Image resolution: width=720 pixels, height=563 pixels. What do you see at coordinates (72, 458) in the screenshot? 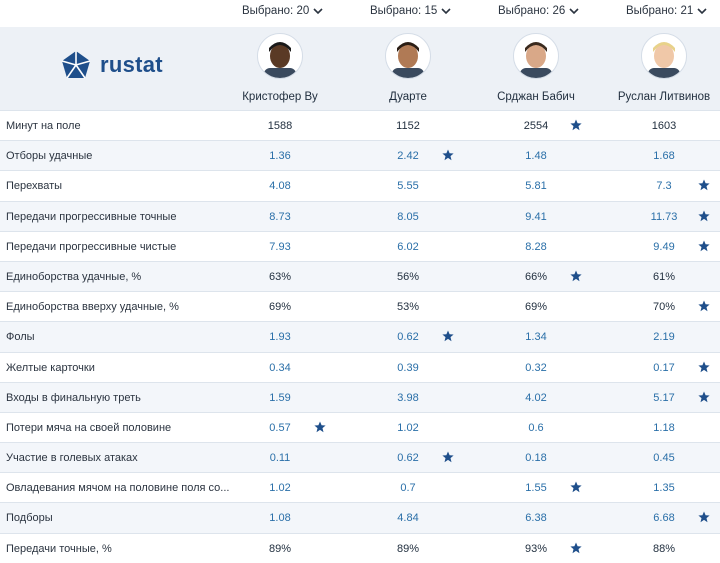
I see `metric-label: Участие в голевых атаках` at bounding box center [72, 458].